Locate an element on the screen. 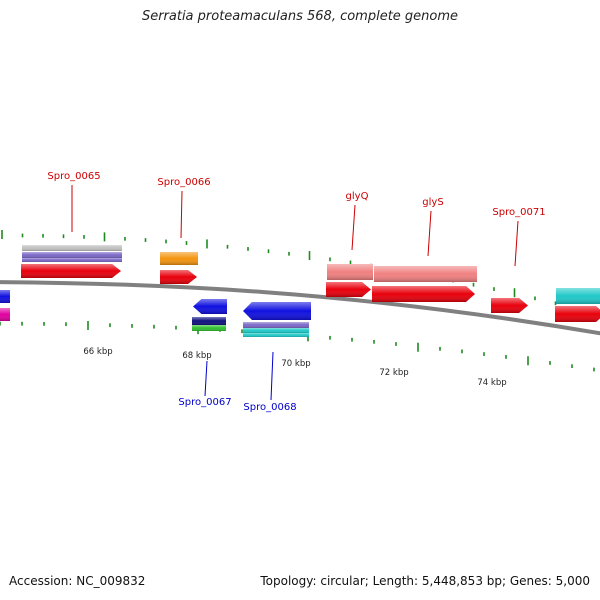  gene-label: Spro_0065 is located at coordinates (73, 176).